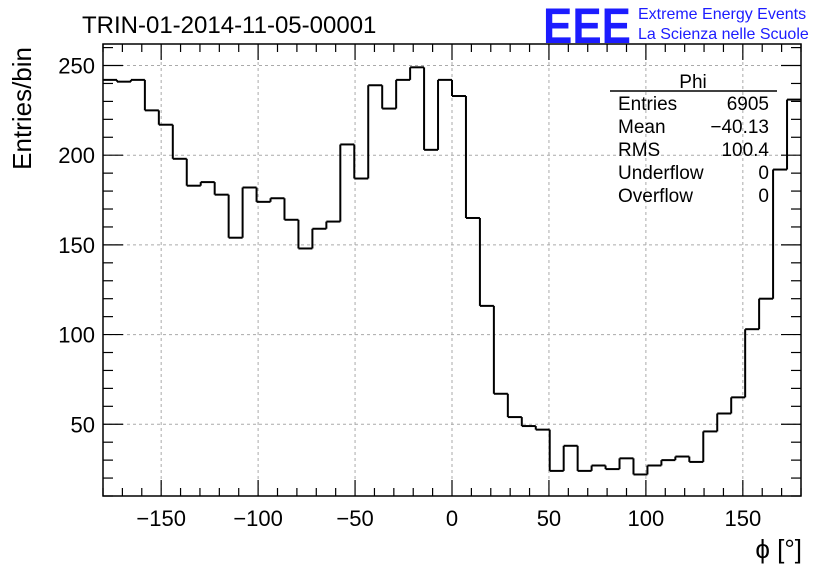  Describe the element at coordinates (587, 27) in the screenshot. I see `eee-logo-mark: EEE` at that location.